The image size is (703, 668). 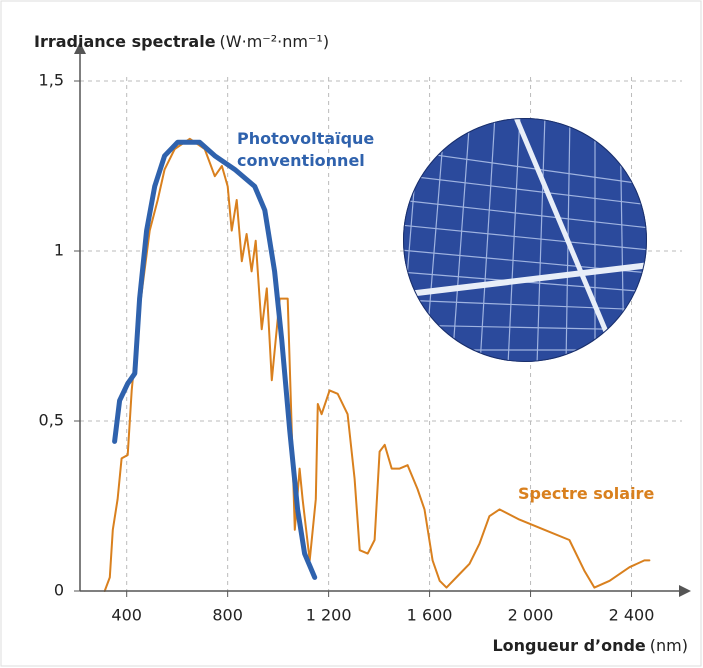 I want to click on y-axis-title: Irradiance spectrale (W·m⁻²·nm⁻¹), so click(x=181, y=41).